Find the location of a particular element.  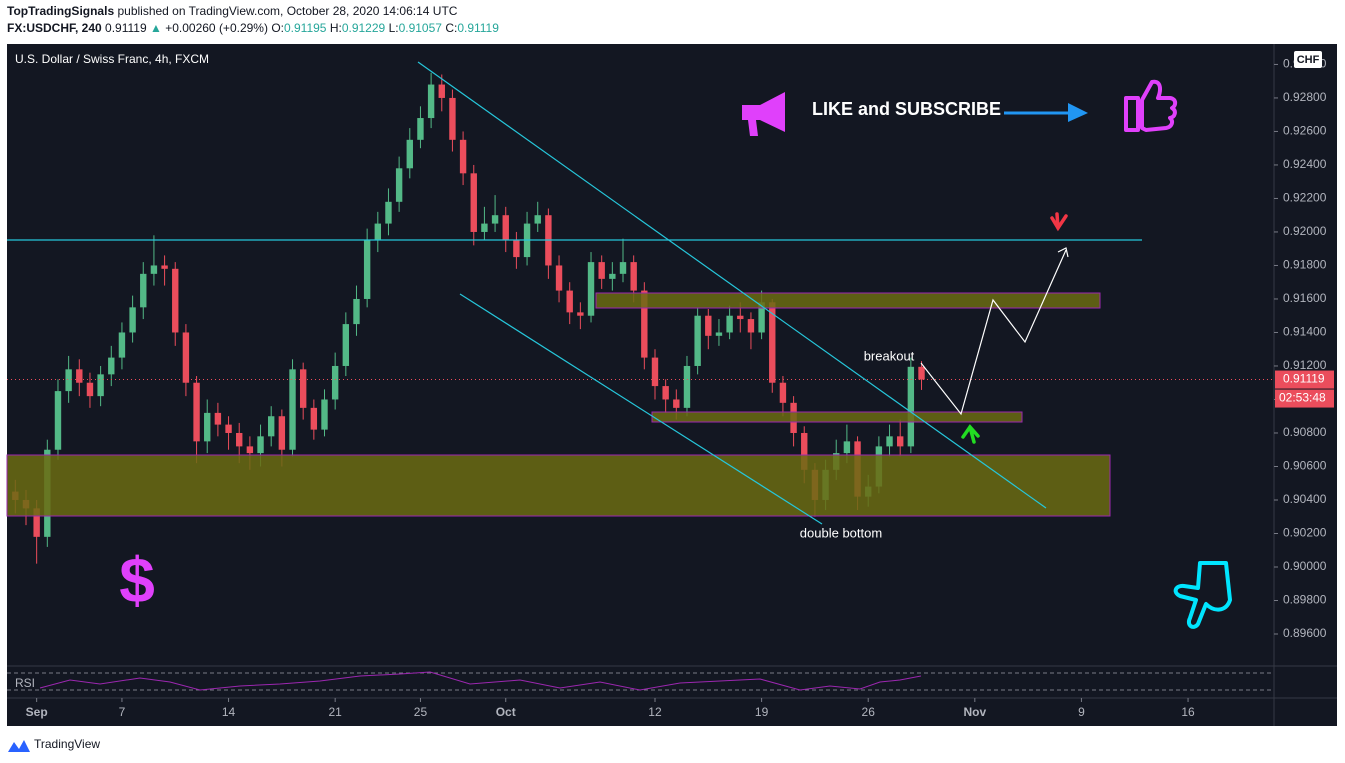

ohlc-l: 0.91057 is located at coordinates (421, 28).